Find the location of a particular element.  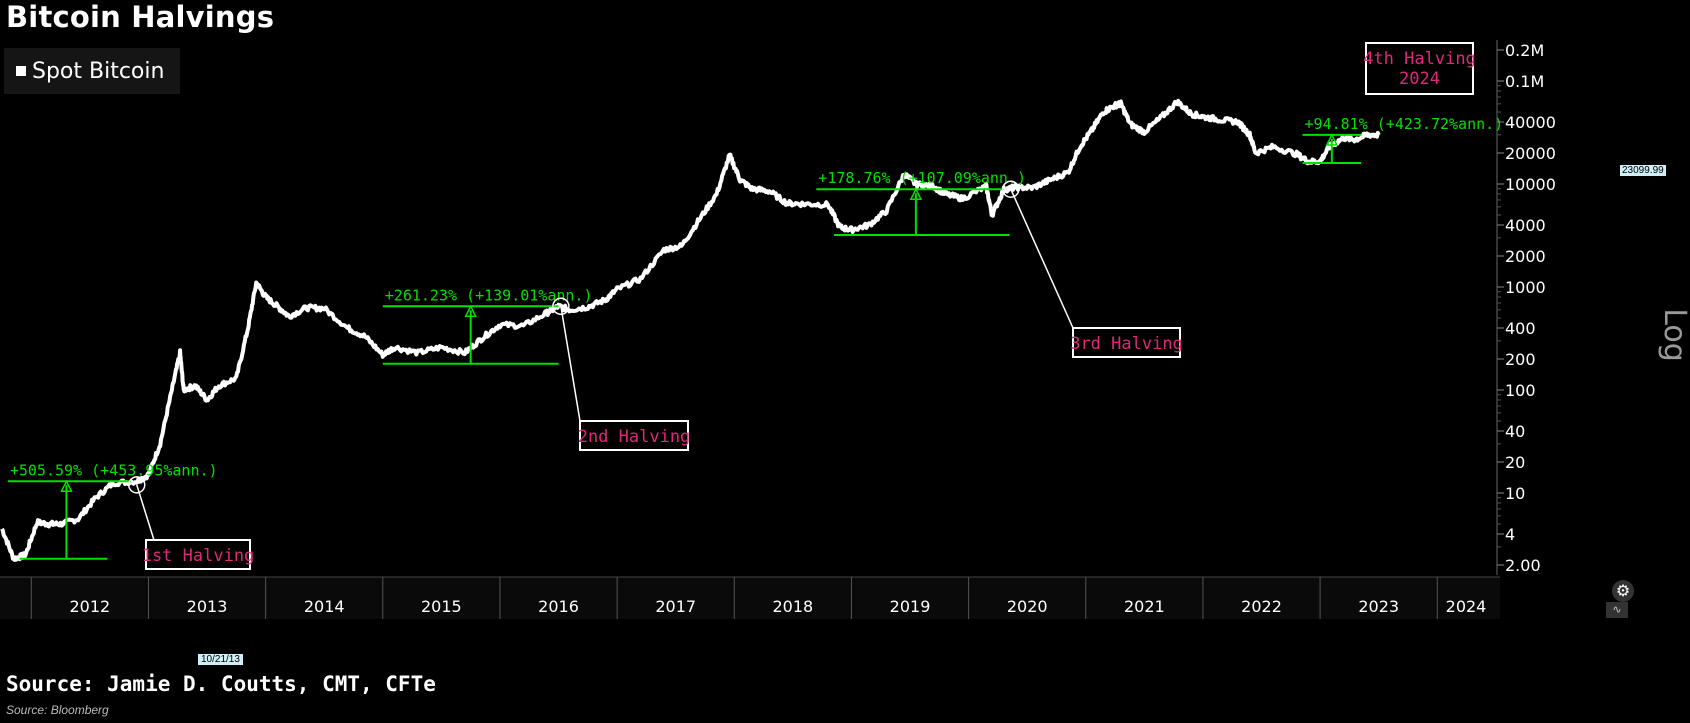

date-flag: 10/21/13 is located at coordinates (220, 659).